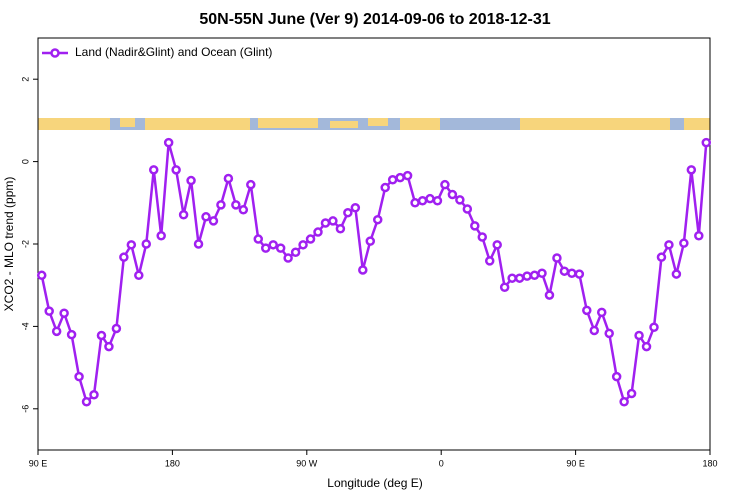  Describe the element at coordinates (173, 52) in the screenshot. I see `legend-label: Land (Nadir&Glint) and Ocean (Glint)` at that location.